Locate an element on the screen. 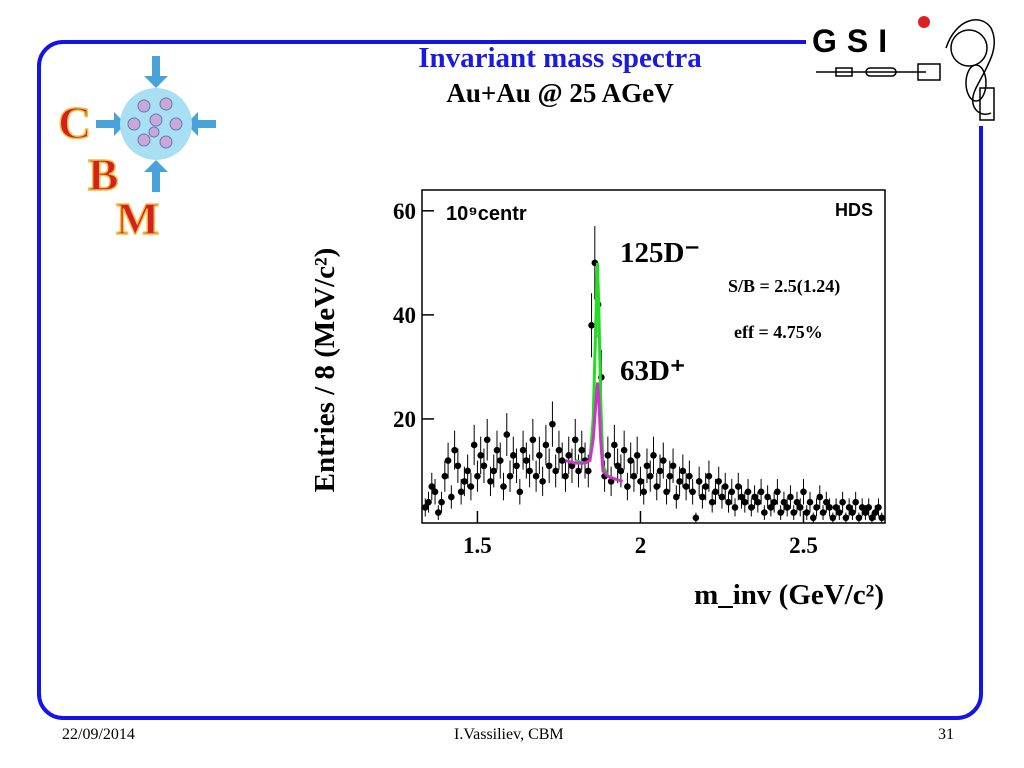 The height and width of the screenshot is (768, 1024). annotation-dplus: 63D⁺ is located at coordinates (652, 371).